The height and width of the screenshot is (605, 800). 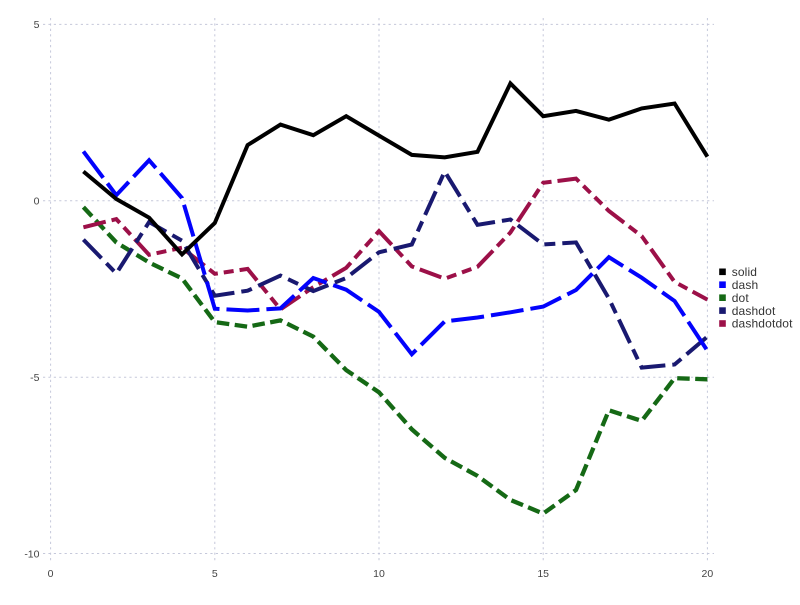 What do you see at coordinates (744, 272) in the screenshot?
I see `svg-text: solid` at bounding box center [744, 272].